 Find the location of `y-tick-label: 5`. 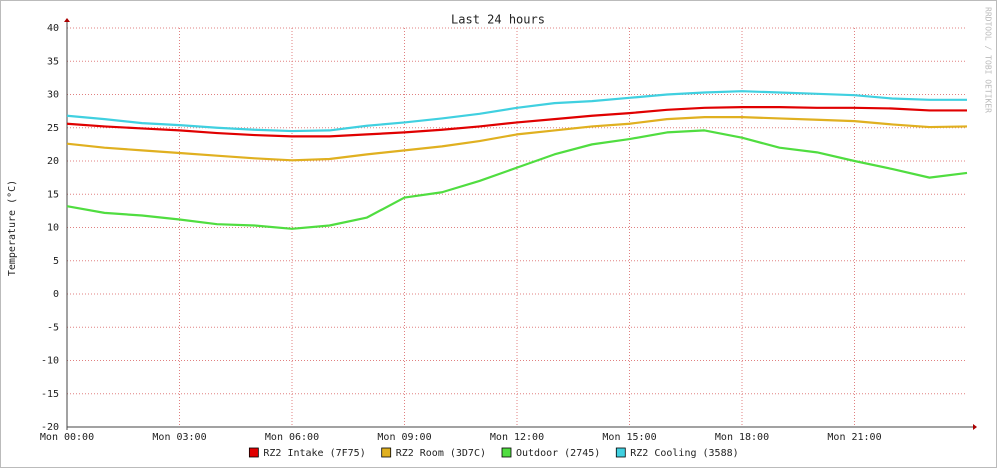

y-tick-label: 5 is located at coordinates (56, 261).